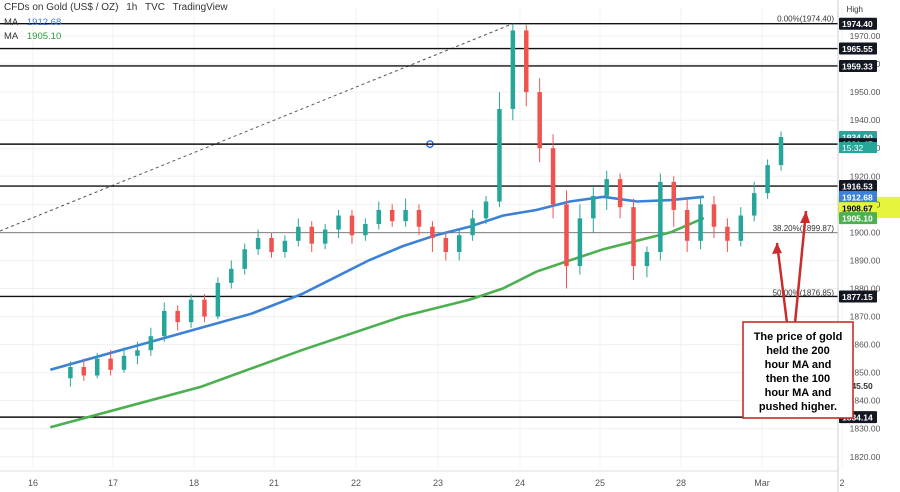 This screenshot has width=900, height=492. What do you see at coordinates (798, 351) in the screenshot?
I see `annotation-line: held the 200` at bounding box center [798, 351].